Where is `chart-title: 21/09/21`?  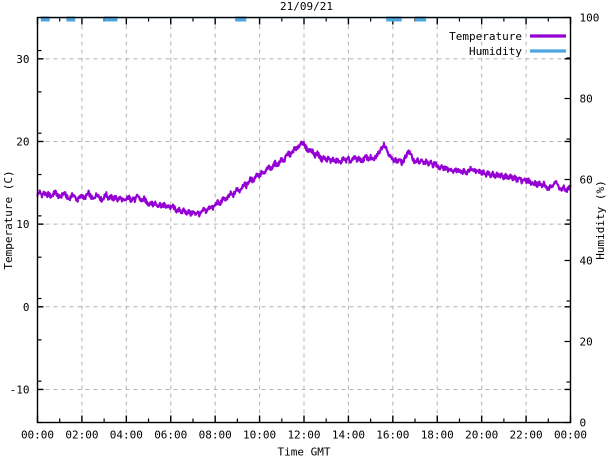 chart-title: 21/09/21 is located at coordinates (306, 6).